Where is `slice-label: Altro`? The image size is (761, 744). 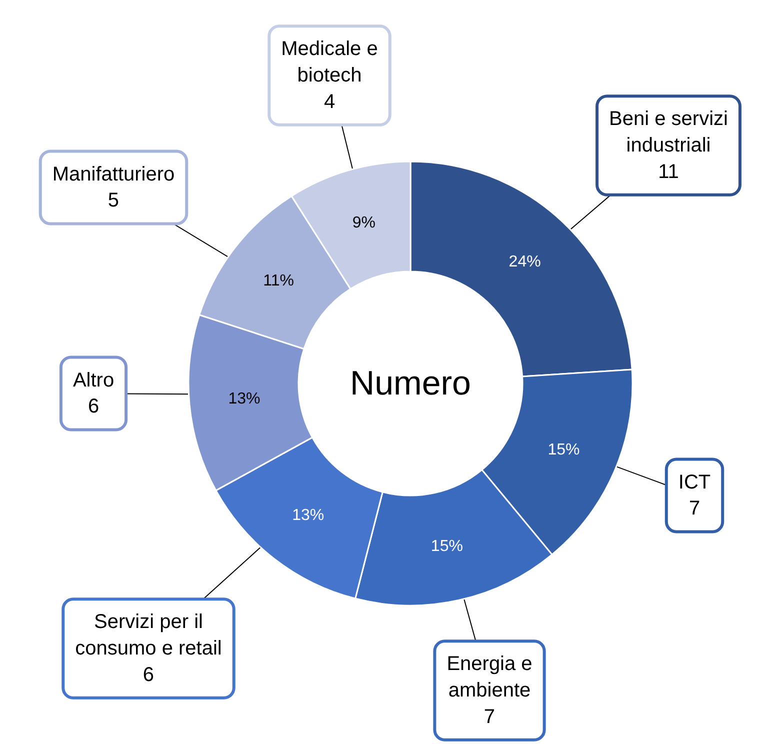
slice-label: Altro is located at coordinates (93, 380).